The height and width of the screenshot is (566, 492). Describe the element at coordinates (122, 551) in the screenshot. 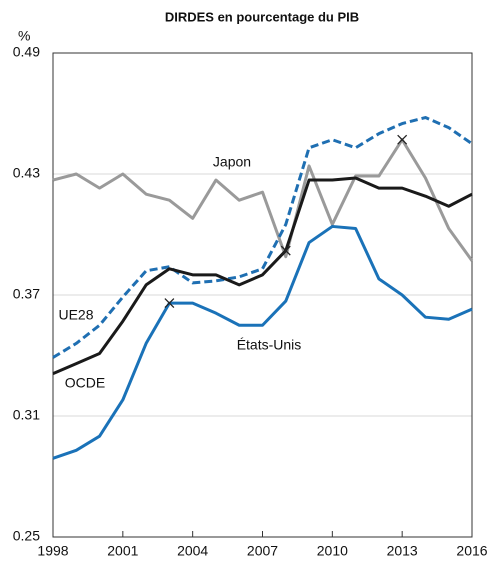

I see `x-tick-label: 2001` at that location.